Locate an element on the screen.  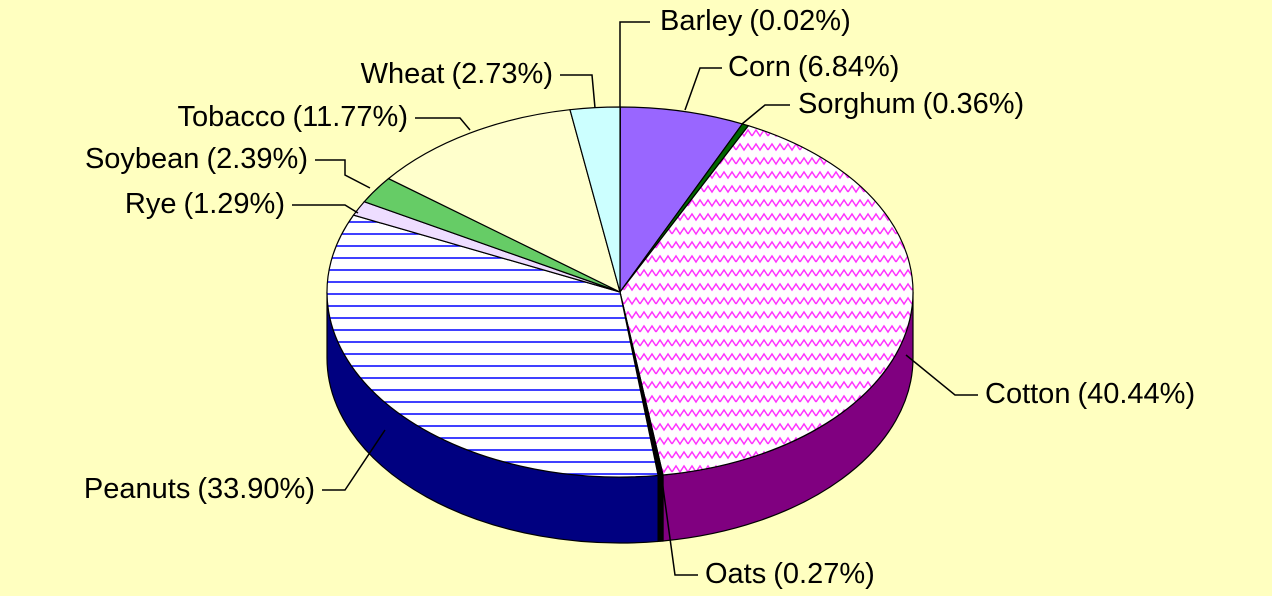
slice-value: (40.44%) is located at coordinates (1136, 394).